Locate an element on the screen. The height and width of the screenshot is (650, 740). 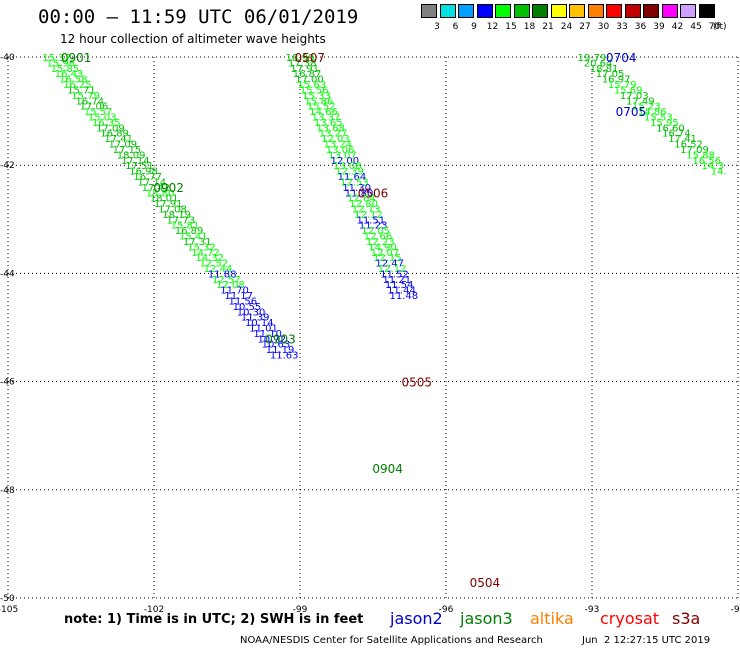
wave-height-value: 16.43 is located at coordinates (69, 74).